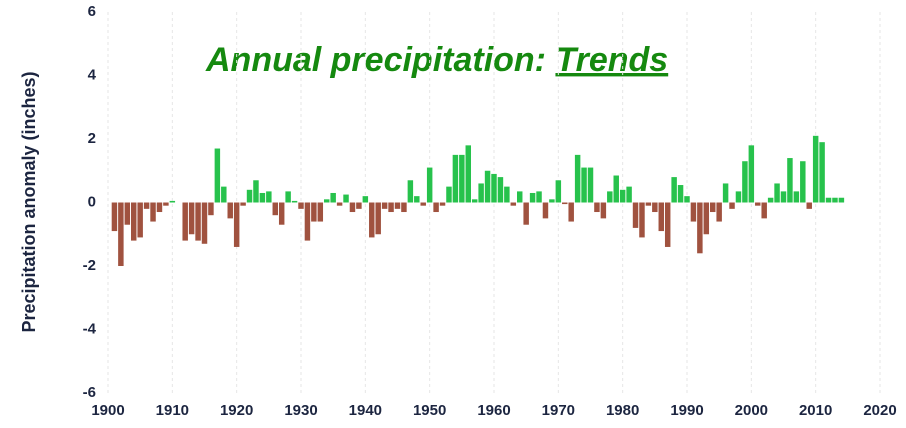 Image resolution: width=906 pixels, height=428 pixels. I want to click on x-tick-label: 1940, so click(365, 410).